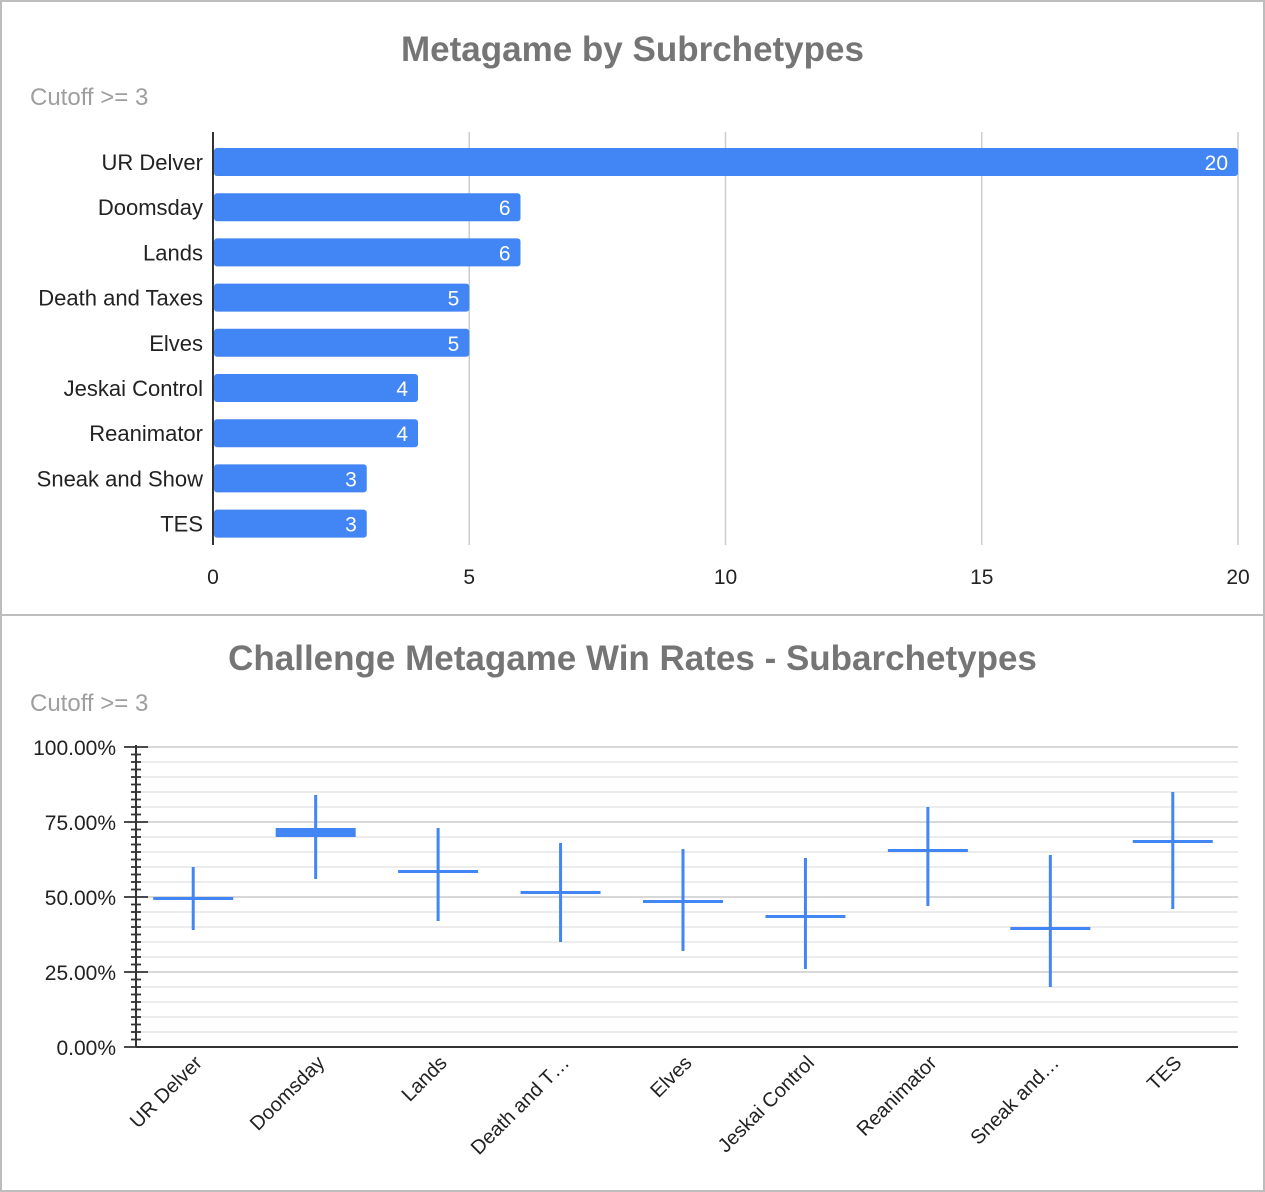 Image resolution: width=1265 pixels, height=1192 pixels. I want to click on x-category-label: TES, so click(1164, 1073).